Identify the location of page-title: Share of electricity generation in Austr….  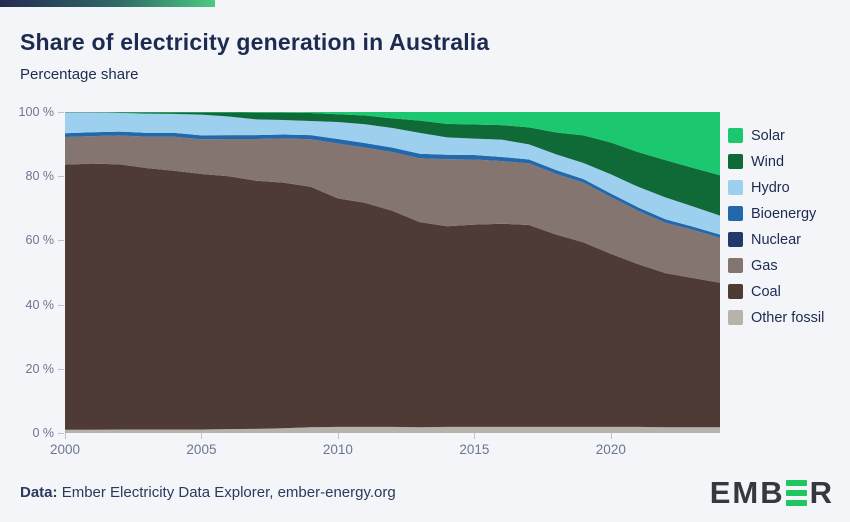
(255, 42).